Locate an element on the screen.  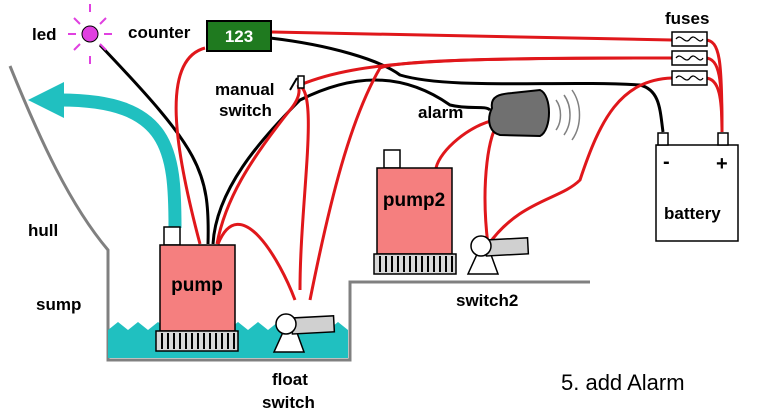
float-label: float is located at coordinates (290, 379).